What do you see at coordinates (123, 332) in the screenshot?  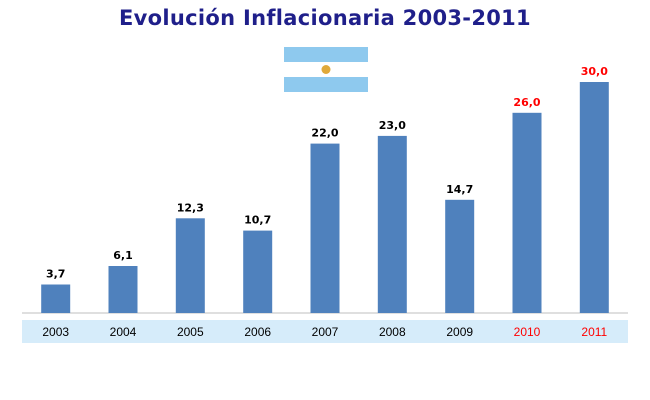 I see `category-label-2004: 2004` at bounding box center [123, 332].